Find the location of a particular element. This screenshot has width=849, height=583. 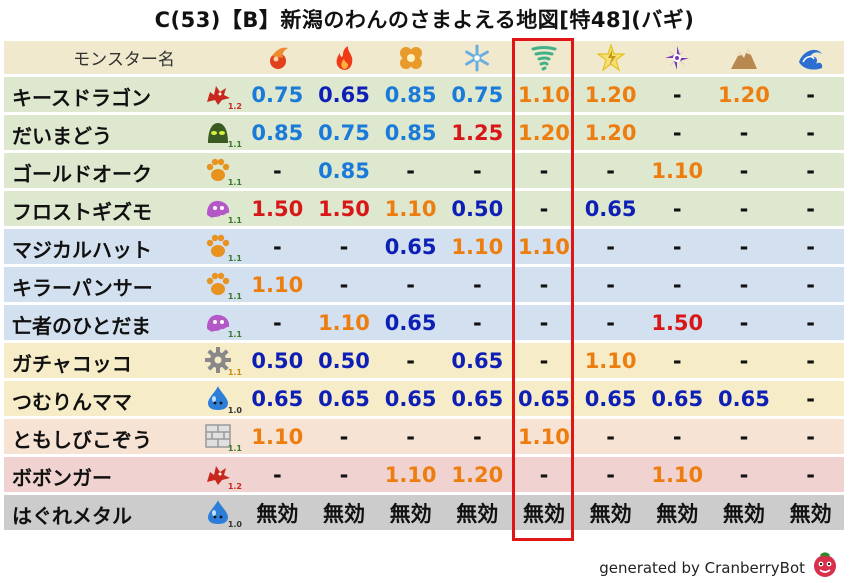

cranberry-mascot-icon is located at coordinates (825, 564).